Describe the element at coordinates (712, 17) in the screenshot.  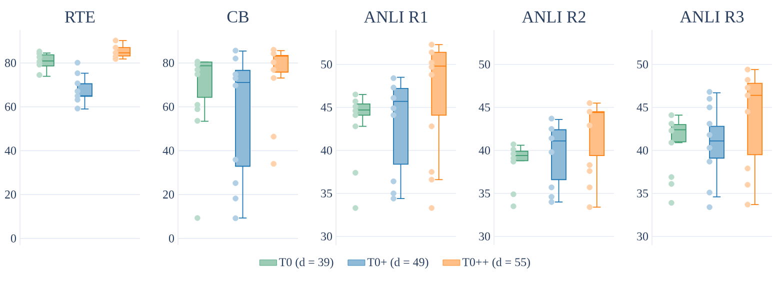
I see `chart-title: ANLI R3` at that location.